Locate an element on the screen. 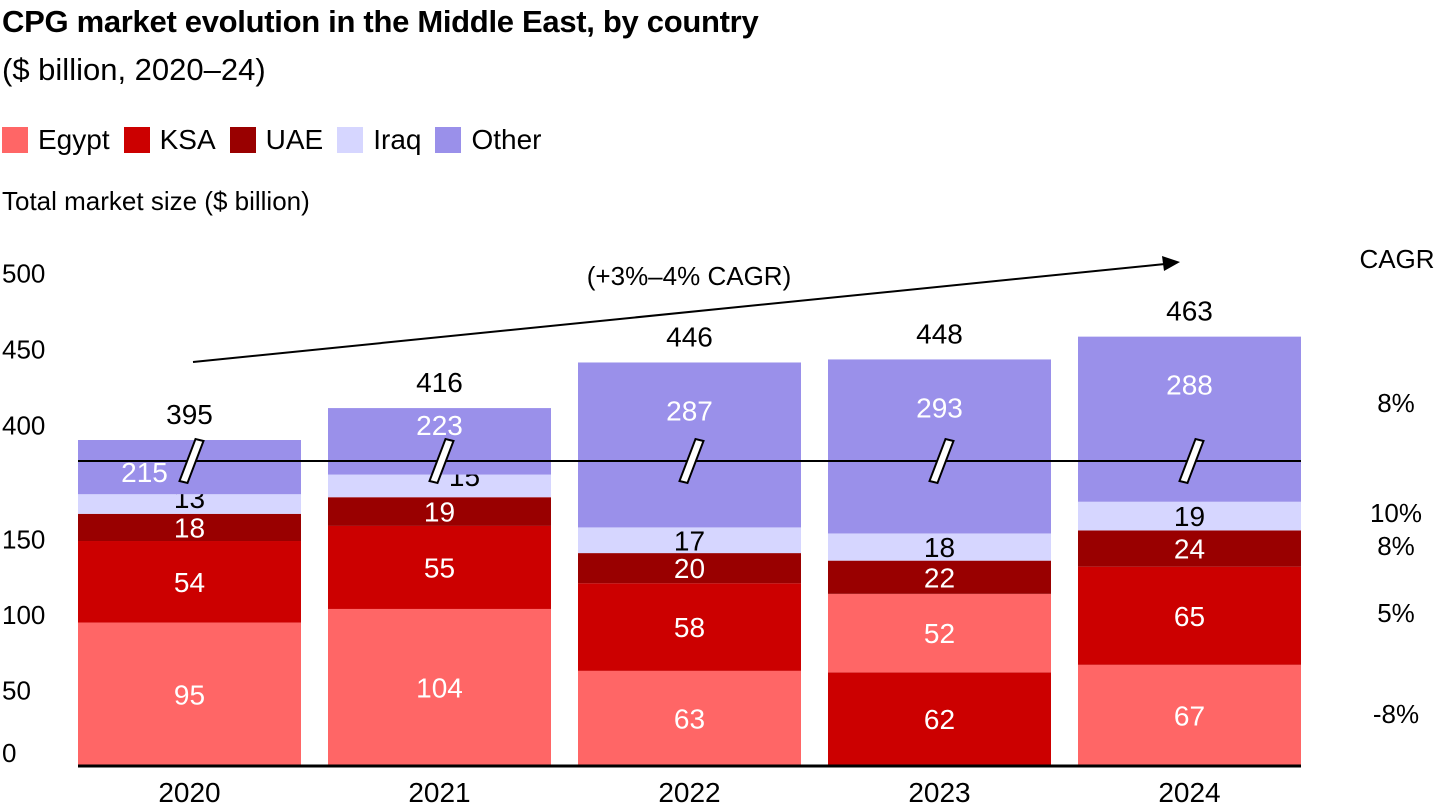  y-tick-label: 0 is located at coordinates (9, 753).